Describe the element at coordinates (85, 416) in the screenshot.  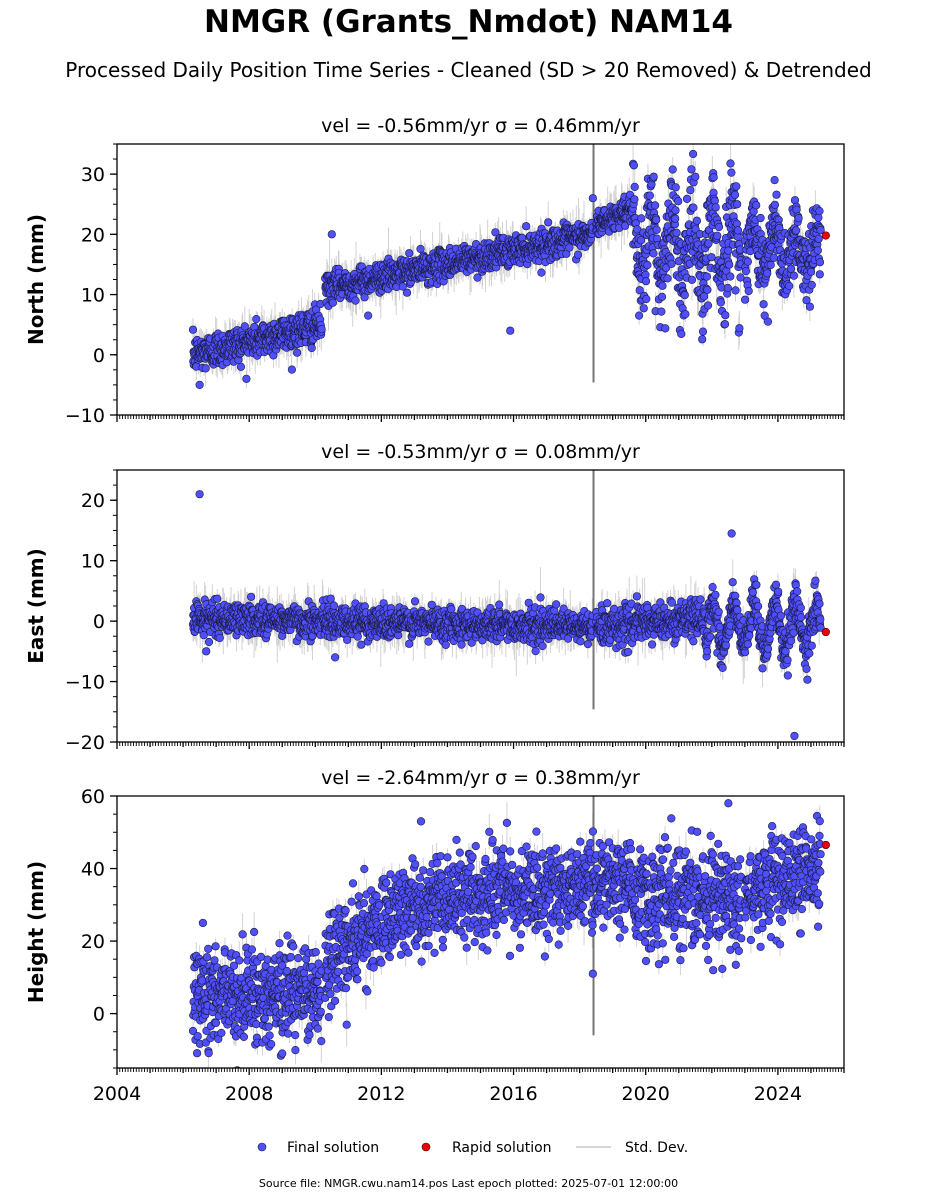
I see `y-tick-label: −10` at that location.